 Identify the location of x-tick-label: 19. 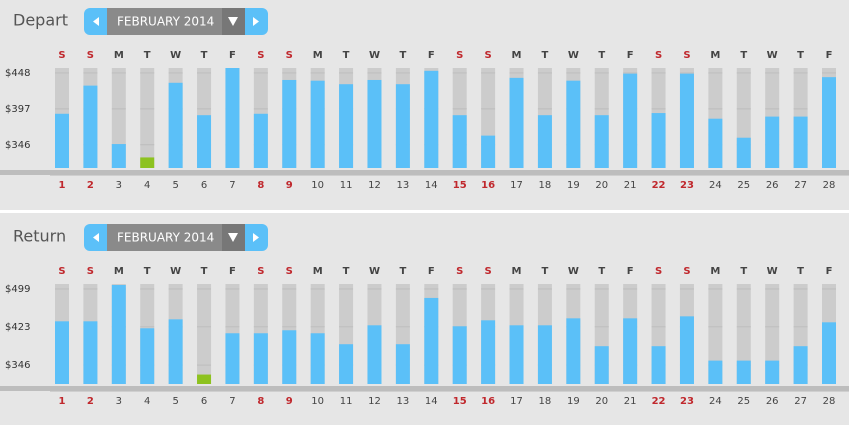
(573, 401).